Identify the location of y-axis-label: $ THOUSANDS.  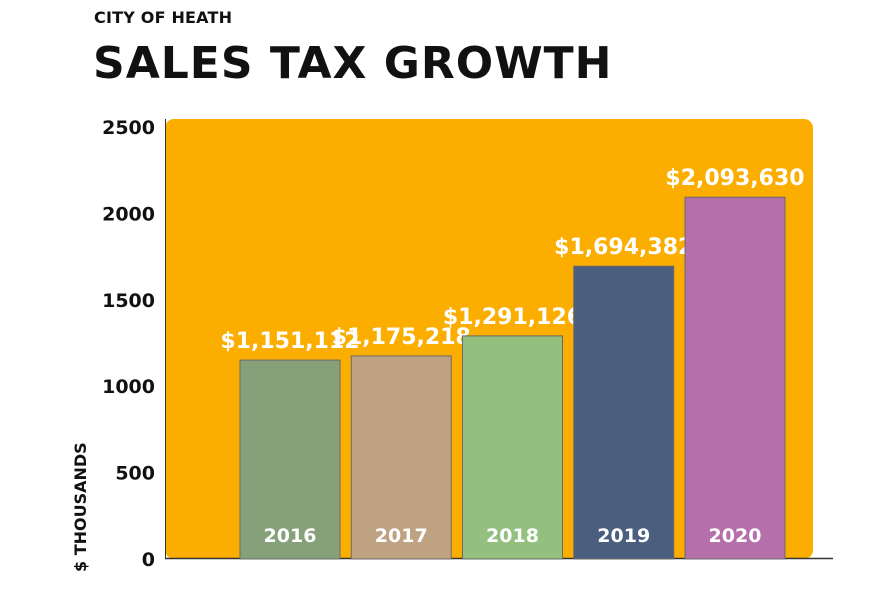
(80, 507).